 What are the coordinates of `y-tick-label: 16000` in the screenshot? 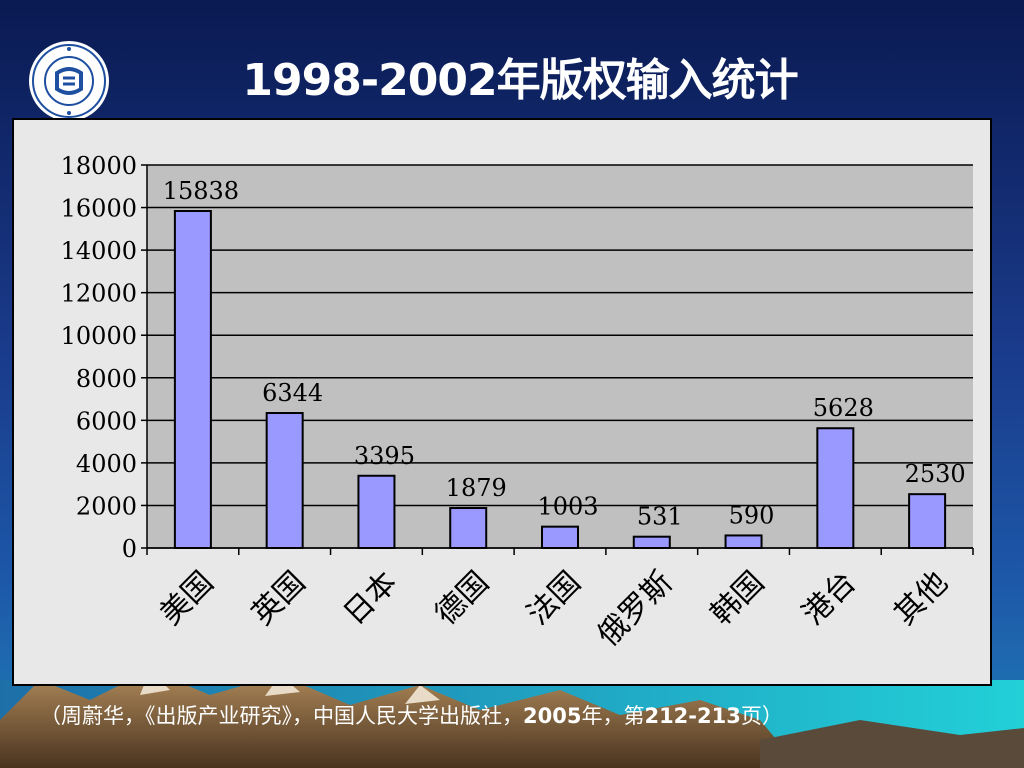 It's located at (99, 209).